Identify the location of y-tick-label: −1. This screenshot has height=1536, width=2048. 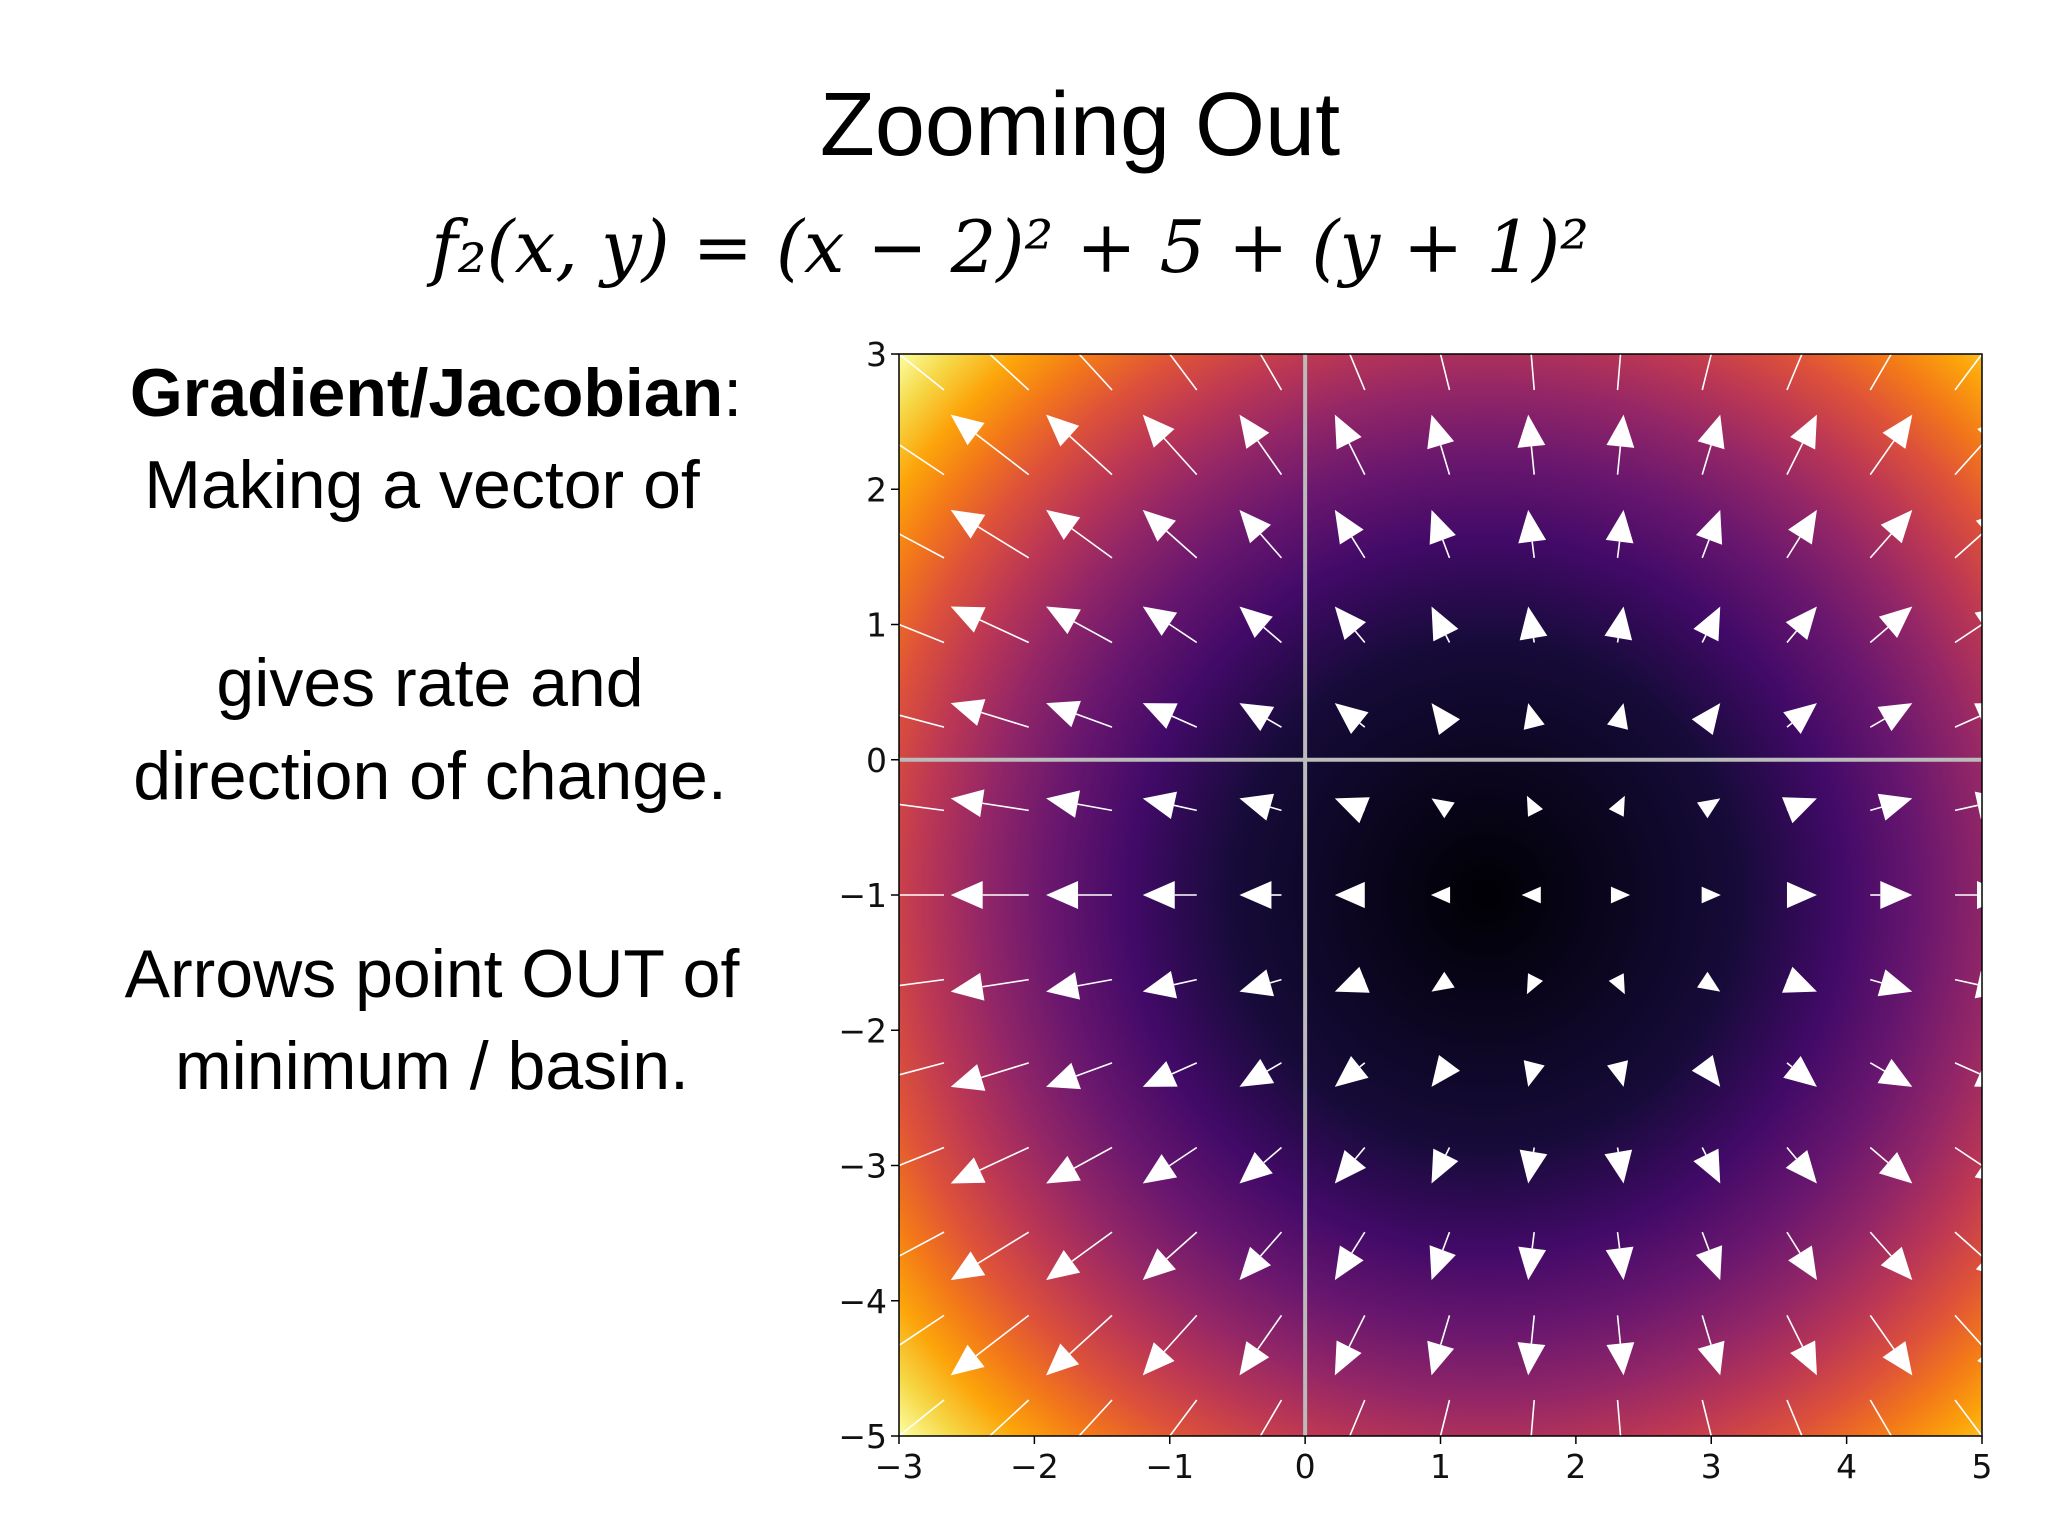
(862, 895).